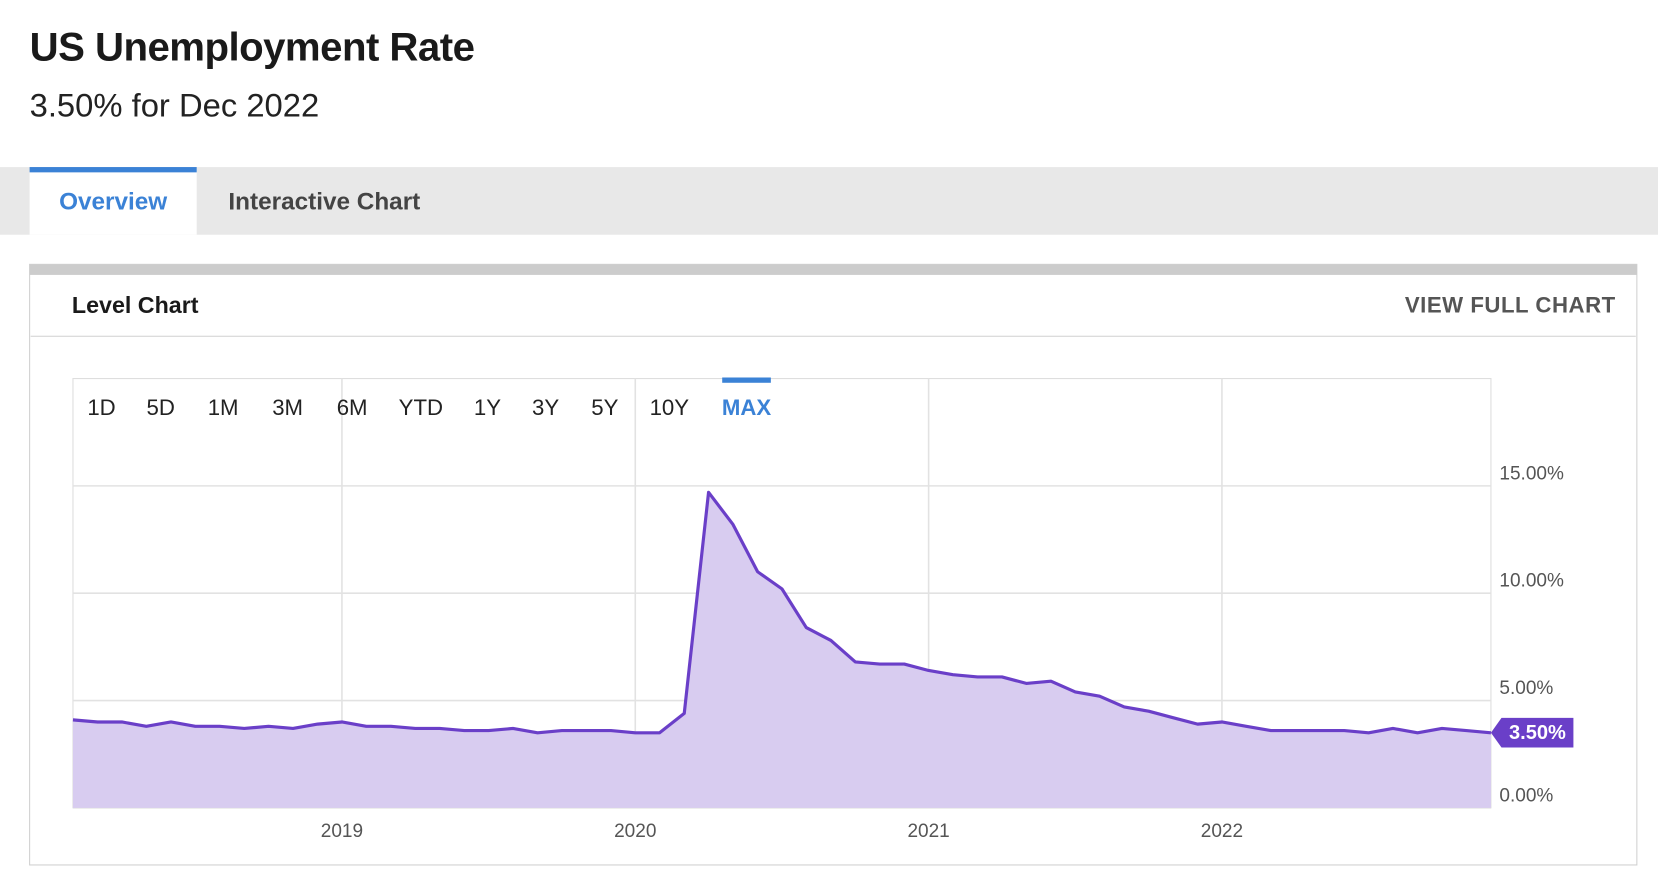  What do you see at coordinates (161, 407) in the screenshot?
I see `range-button: 5D` at bounding box center [161, 407].